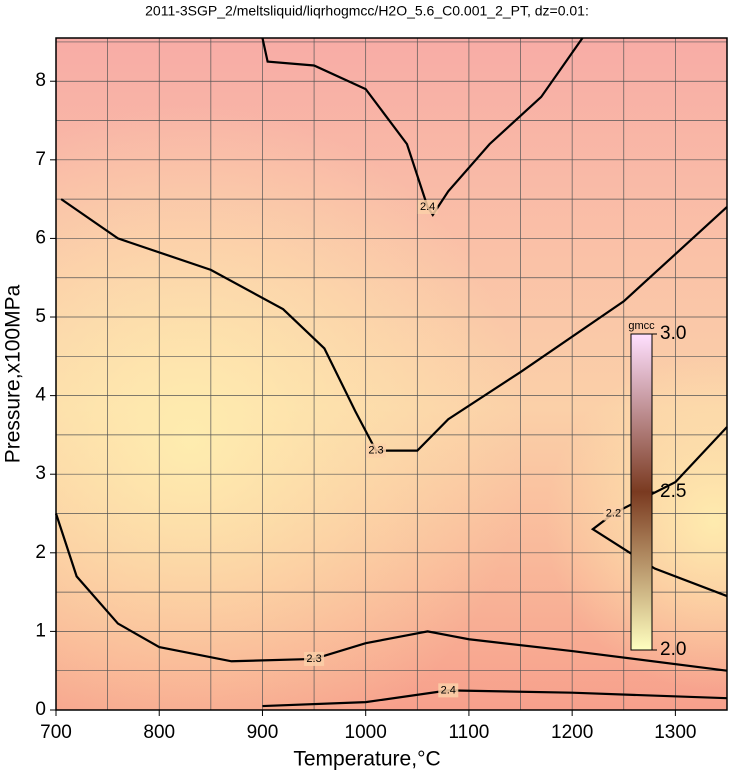 This screenshot has height=776, width=734. What do you see at coordinates (159, 732) in the screenshot?
I see `x-tick-label: 800` at bounding box center [159, 732].